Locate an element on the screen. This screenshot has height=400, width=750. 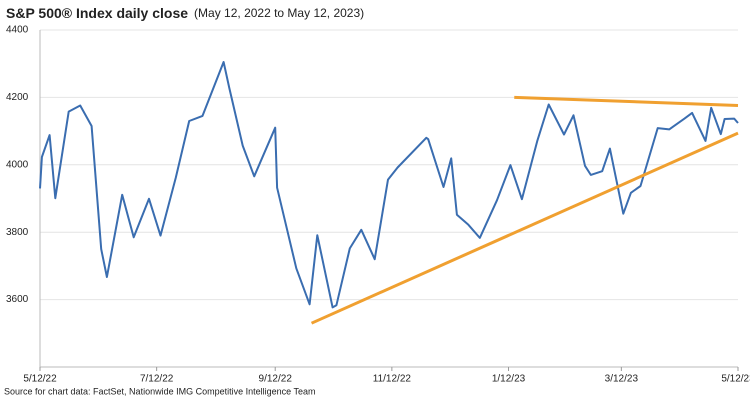
y-tick-label: 4400 is located at coordinates (17, 30).